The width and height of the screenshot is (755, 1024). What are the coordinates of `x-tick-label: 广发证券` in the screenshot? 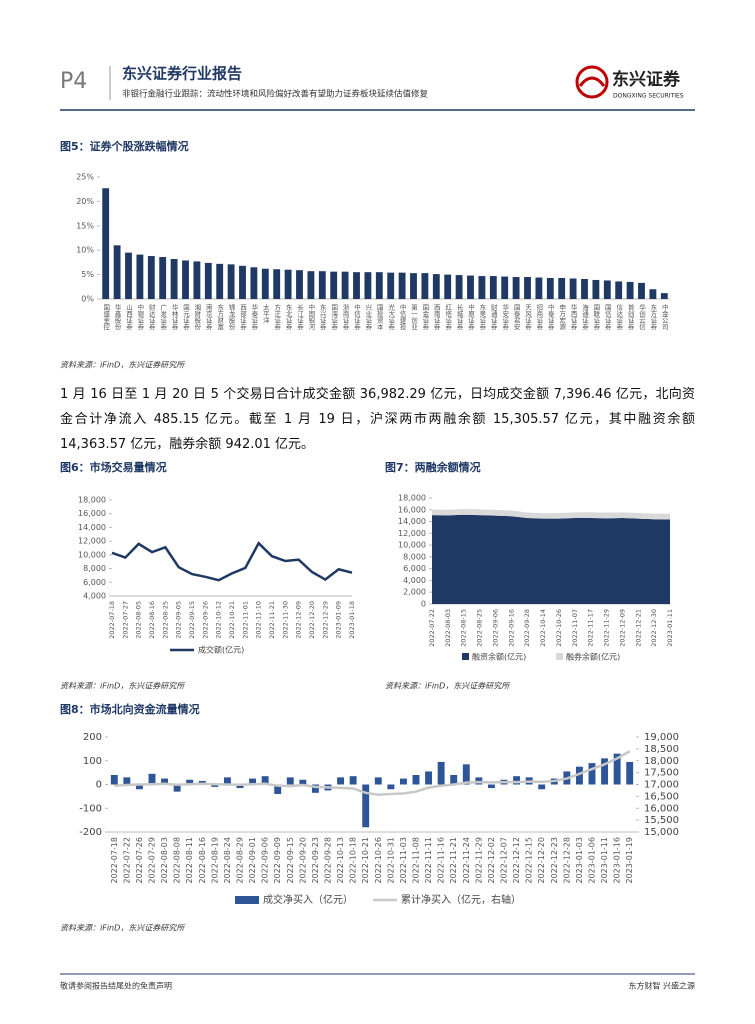 It's located at (163, 317).